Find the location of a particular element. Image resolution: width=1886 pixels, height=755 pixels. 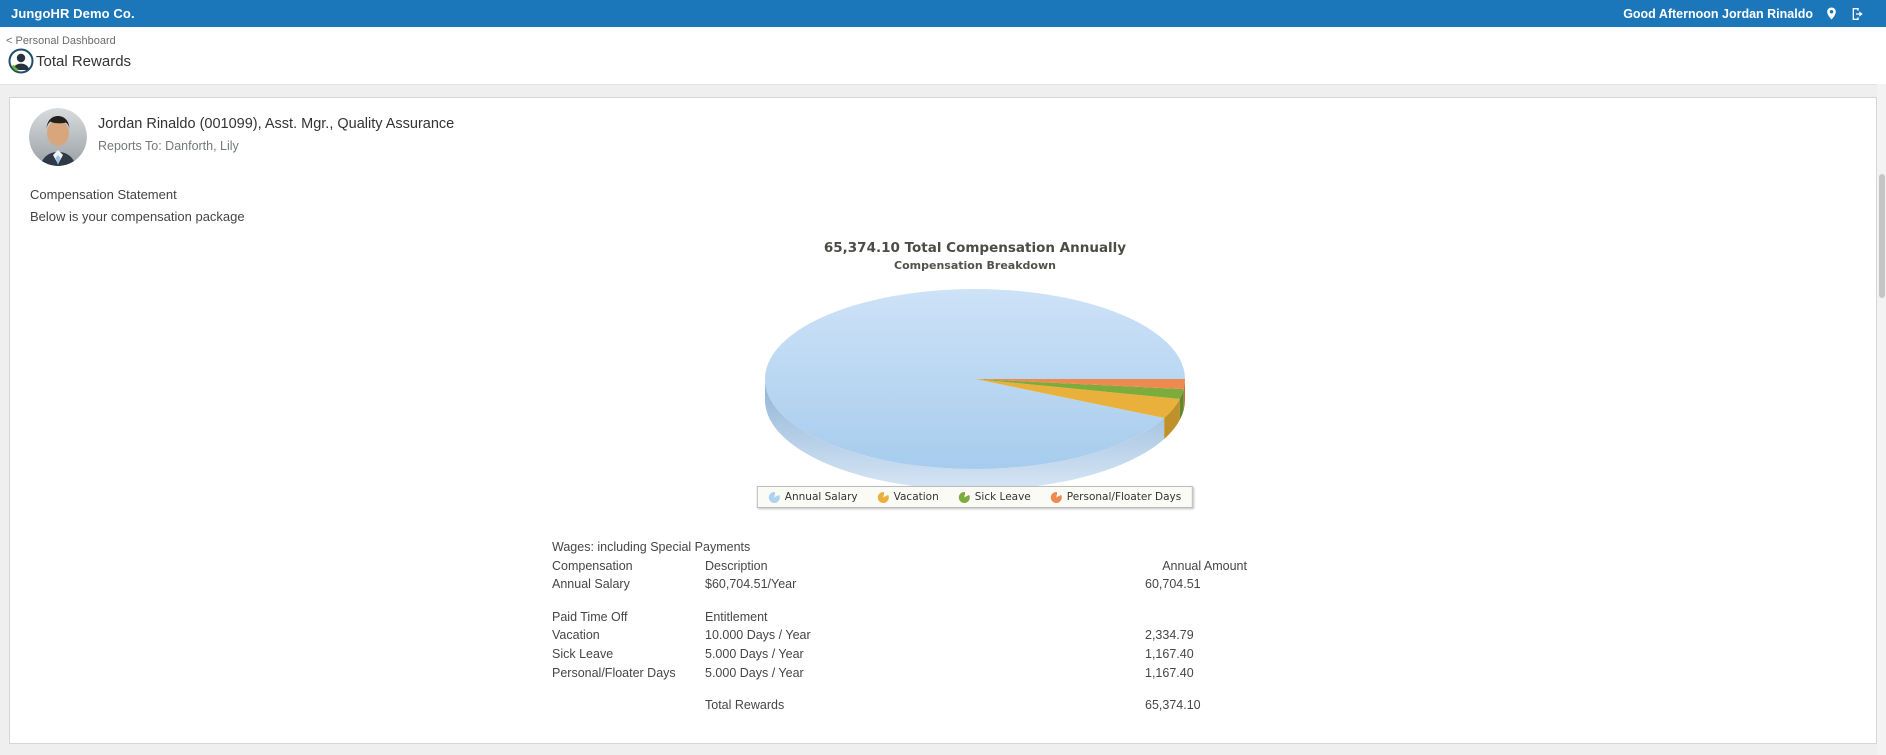

chart-subtitle: Compensation Breakdown is located at coordinates (975, 265).